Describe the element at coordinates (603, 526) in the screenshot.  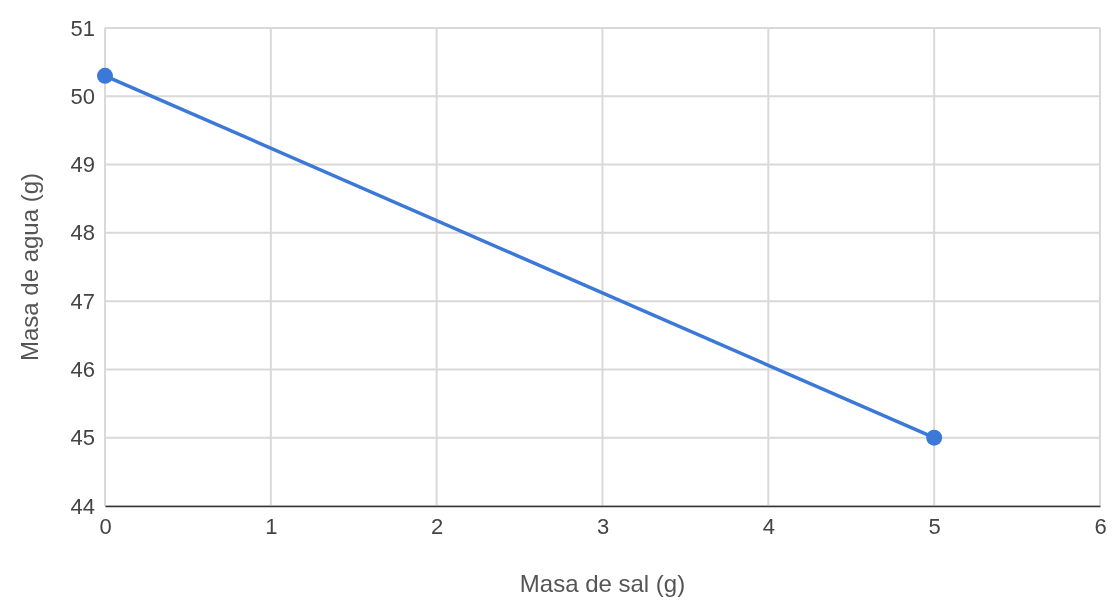
I see `x-tick-label: 3` at that location.